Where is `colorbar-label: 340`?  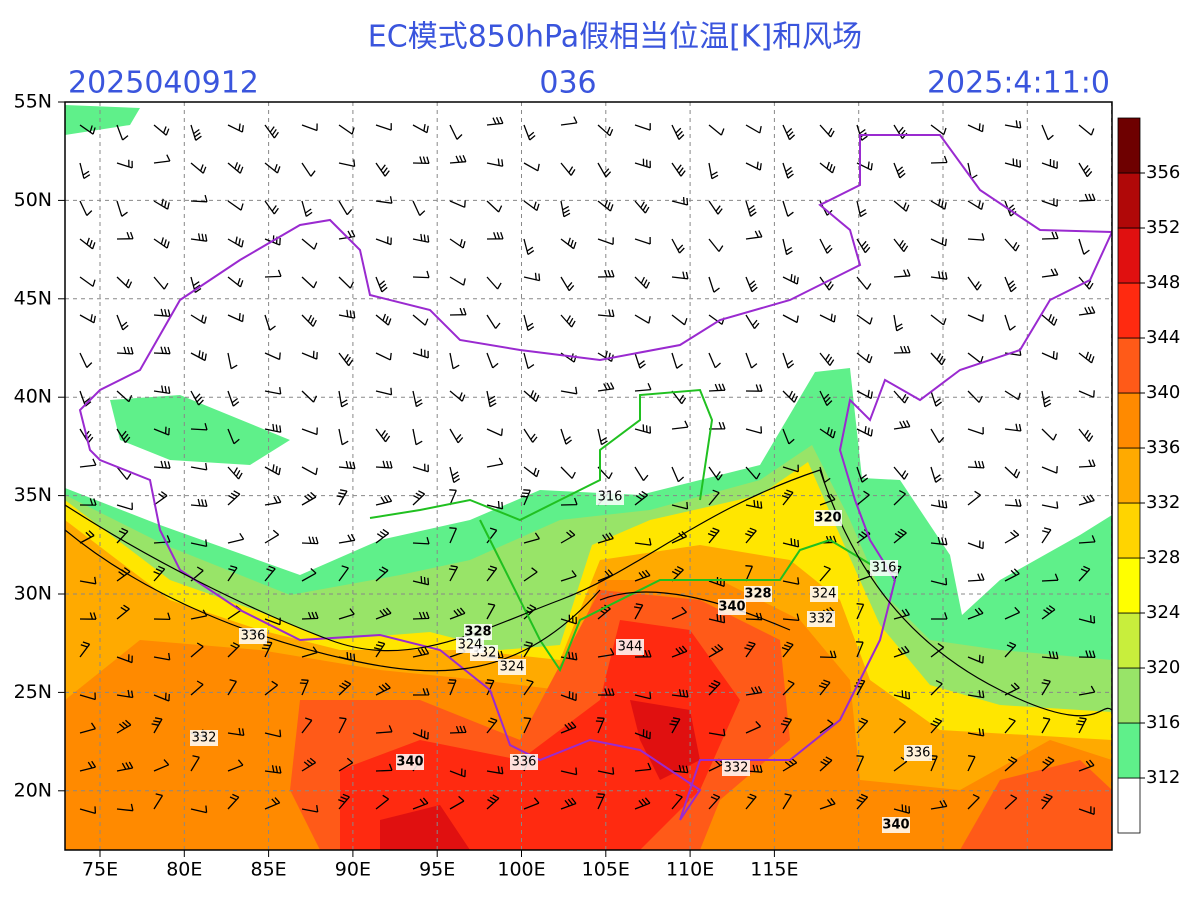 colorbar-label: 340 is located at coordinates (1163, 392).